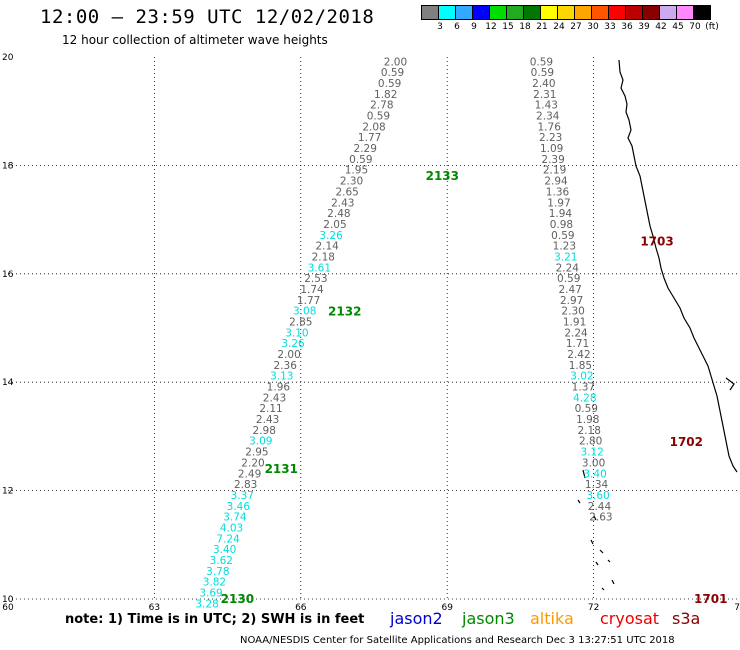  I want to click on swh-value: 3.09, so click(260, 442).